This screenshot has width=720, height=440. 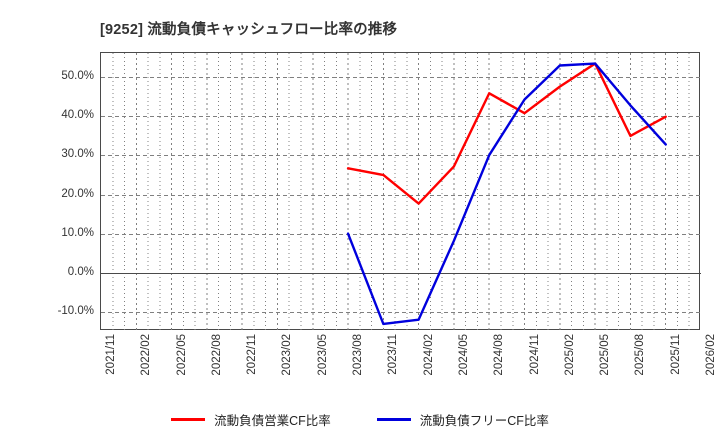 I want to click on legend-label: 流動負債営業CF比率, so click(x=272, y=420).